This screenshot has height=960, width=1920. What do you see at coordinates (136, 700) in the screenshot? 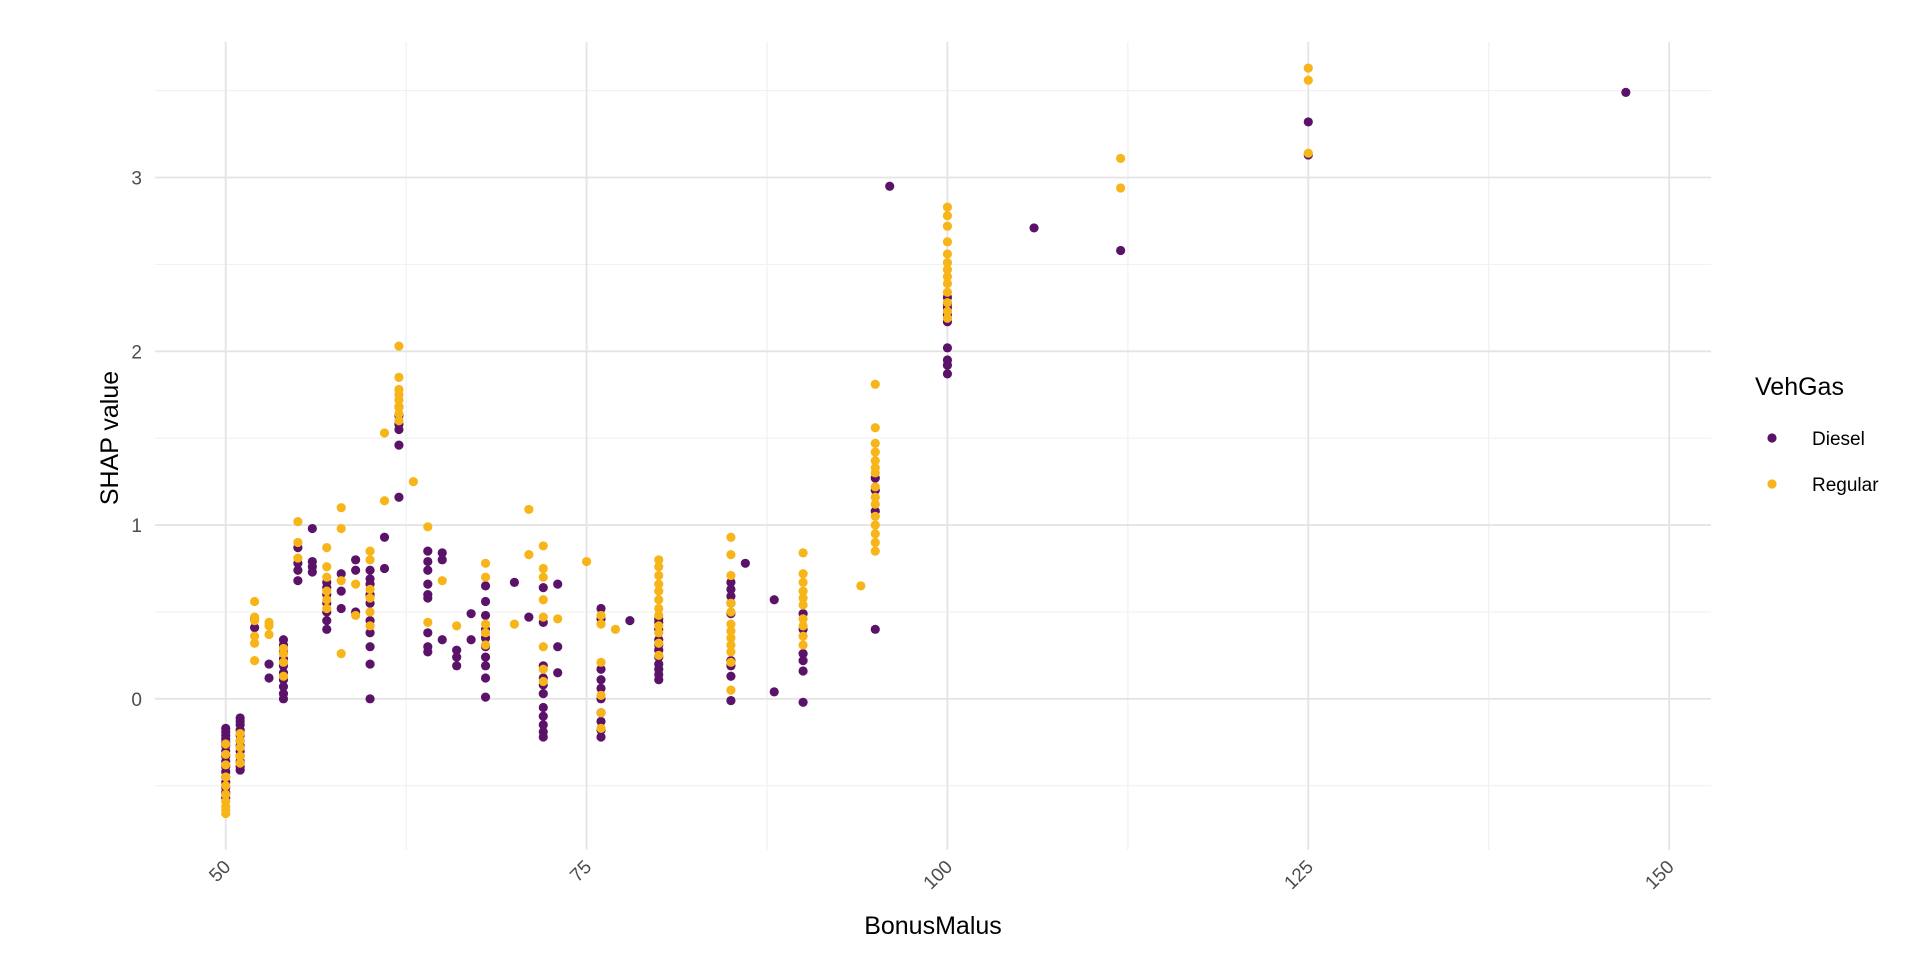
I see `y-tick-label: 0` at bounding box center [136, 700].